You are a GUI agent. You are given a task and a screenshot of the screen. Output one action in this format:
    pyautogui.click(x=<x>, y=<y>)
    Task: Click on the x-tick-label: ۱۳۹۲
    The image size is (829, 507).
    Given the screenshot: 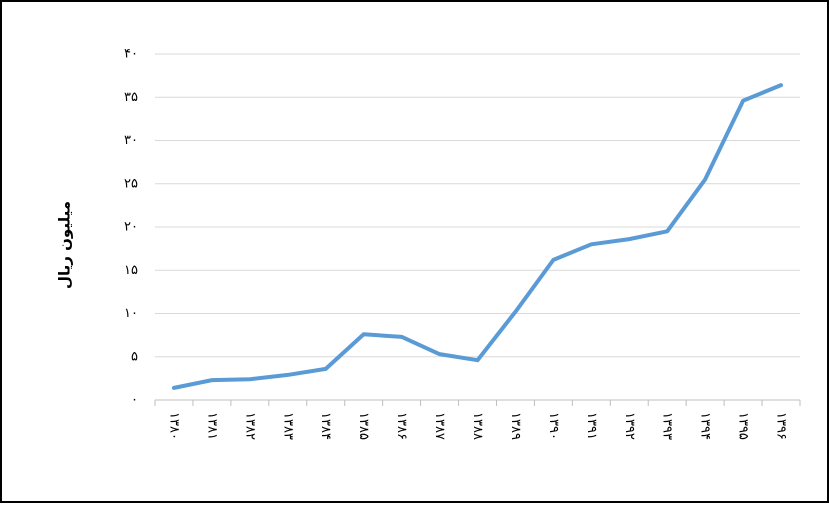 What is the action you would take?
    pyautogui.click(x=629, y=426)
    